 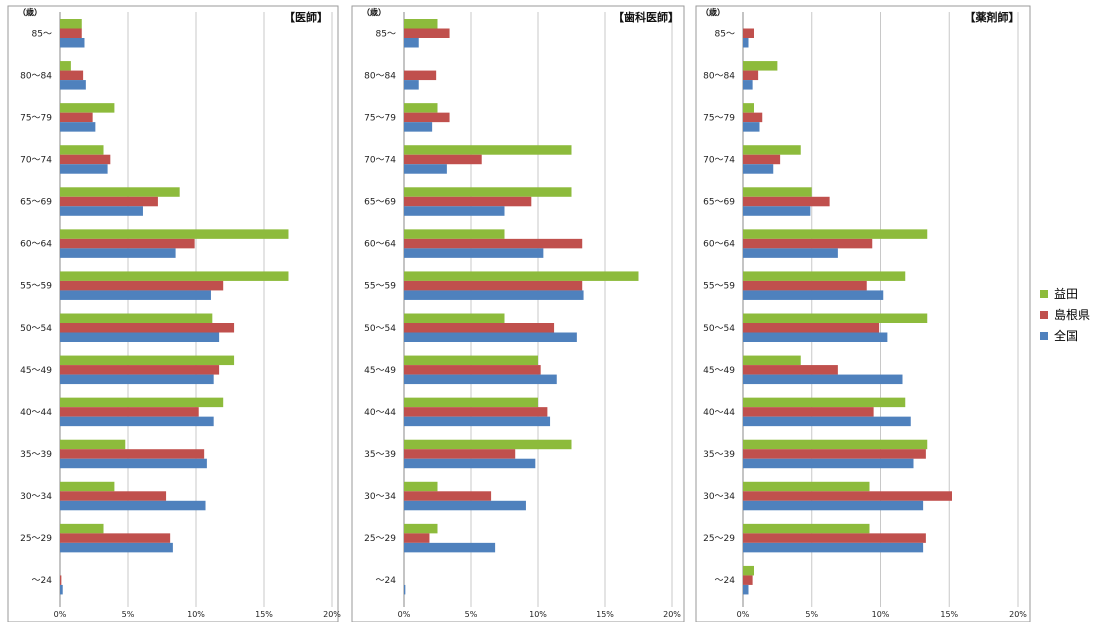 I want to click on x-tick-label: 15%, so click(x=949, y=614).